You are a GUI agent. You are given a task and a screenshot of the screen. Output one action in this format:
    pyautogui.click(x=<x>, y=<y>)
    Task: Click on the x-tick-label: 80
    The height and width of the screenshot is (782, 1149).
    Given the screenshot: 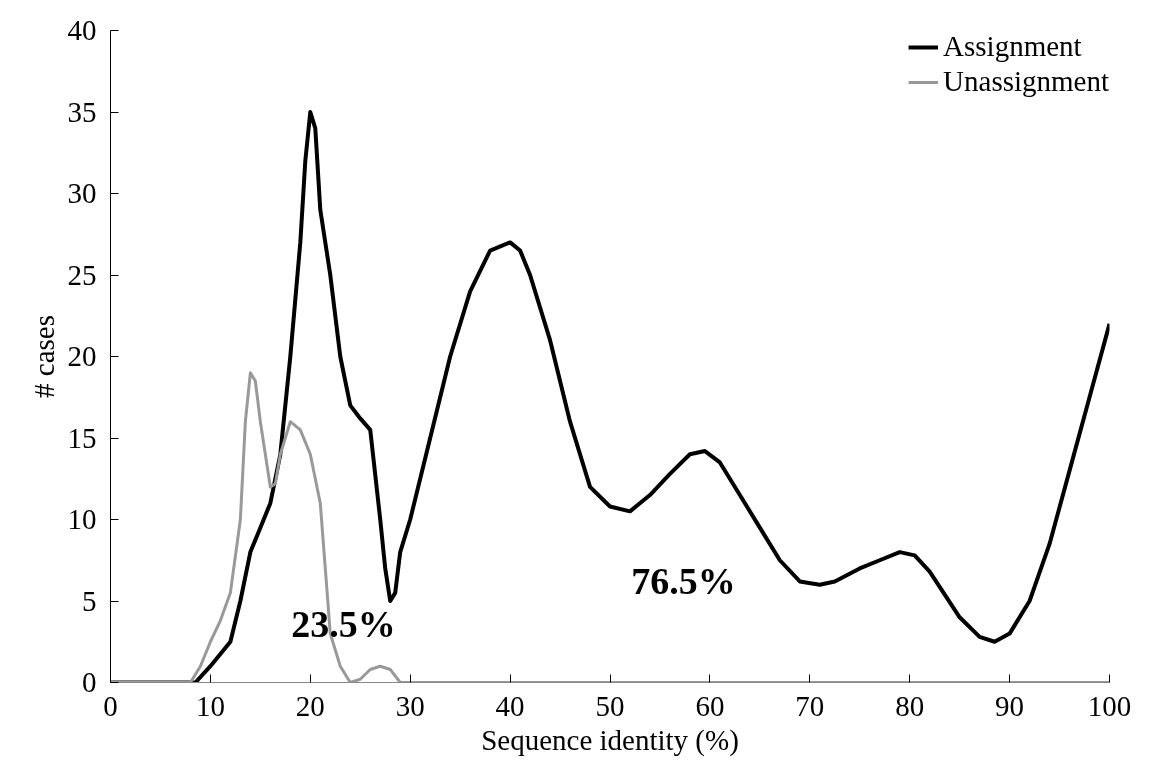 What is the action you would take?
    pyautogui.click(x=910, y=705)
    